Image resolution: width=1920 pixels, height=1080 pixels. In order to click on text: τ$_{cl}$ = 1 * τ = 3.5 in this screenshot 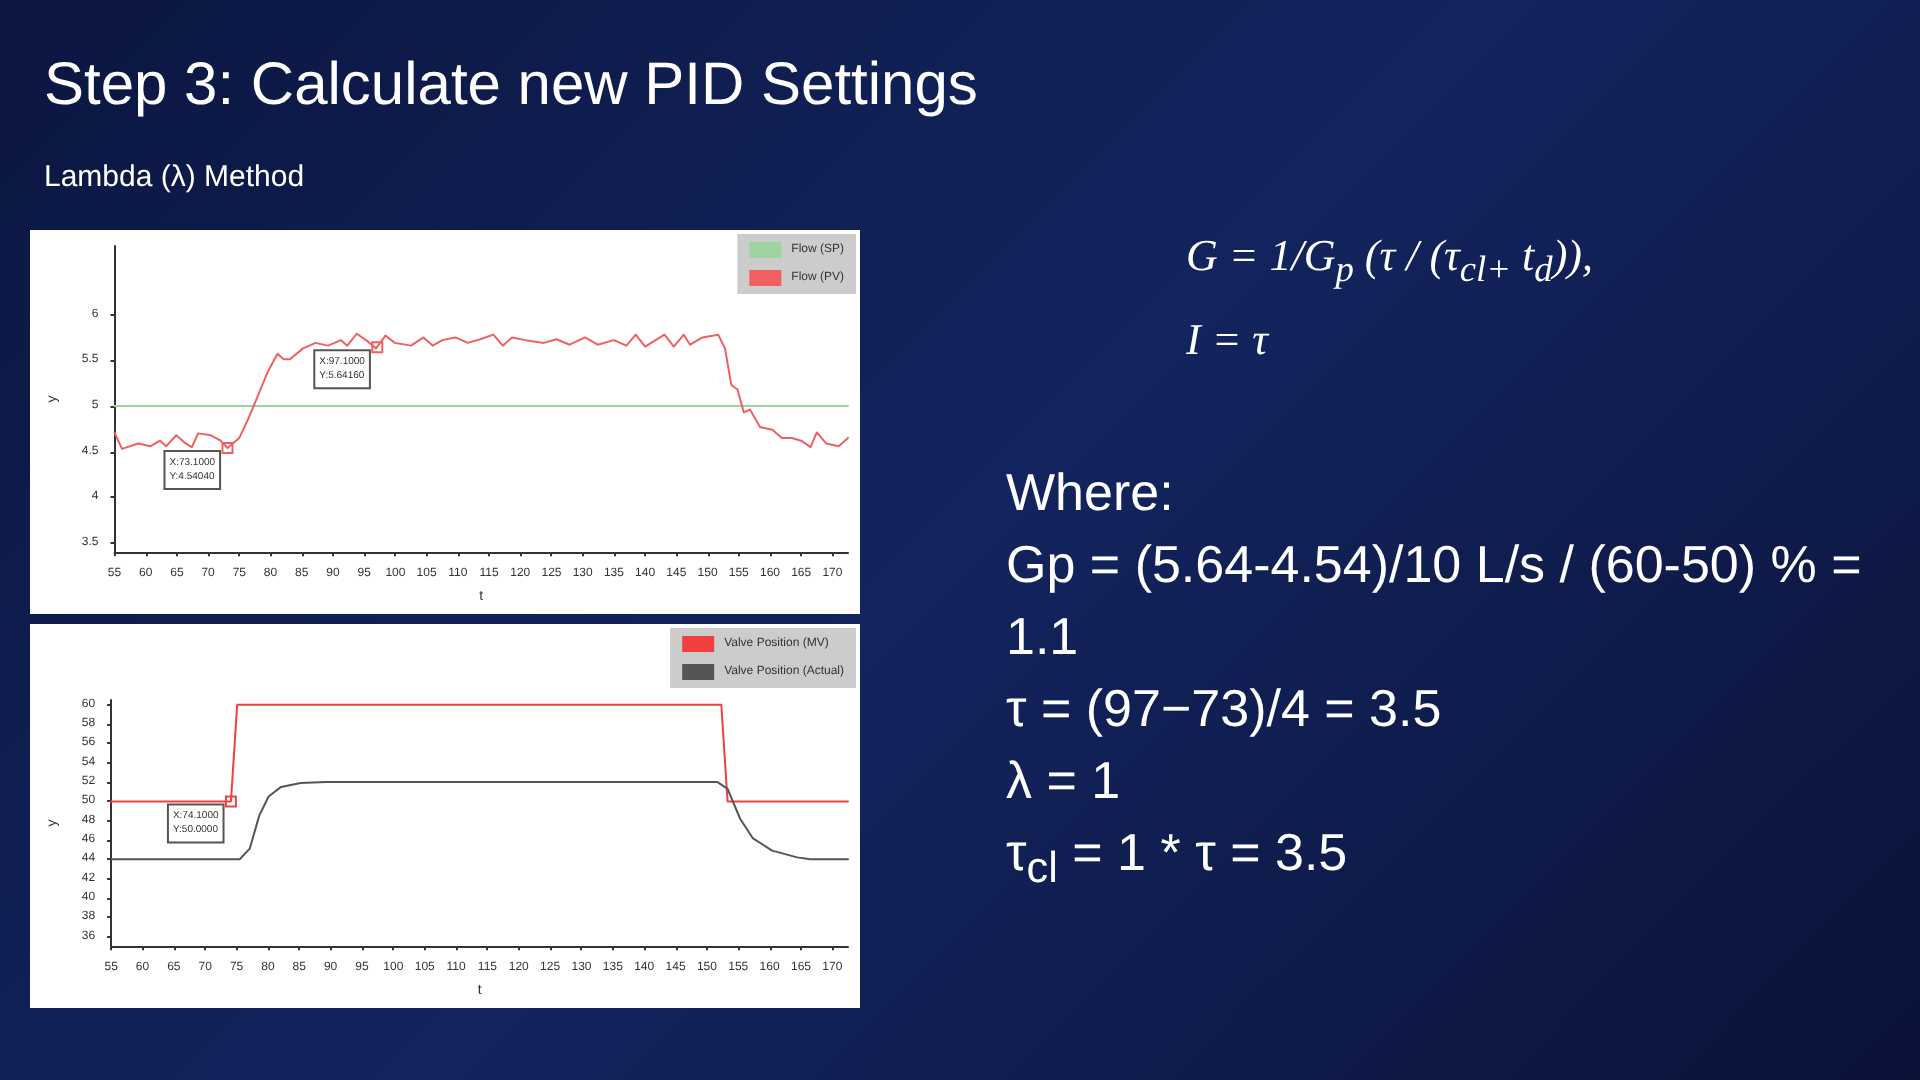, I will do `click(1178, 859)`.